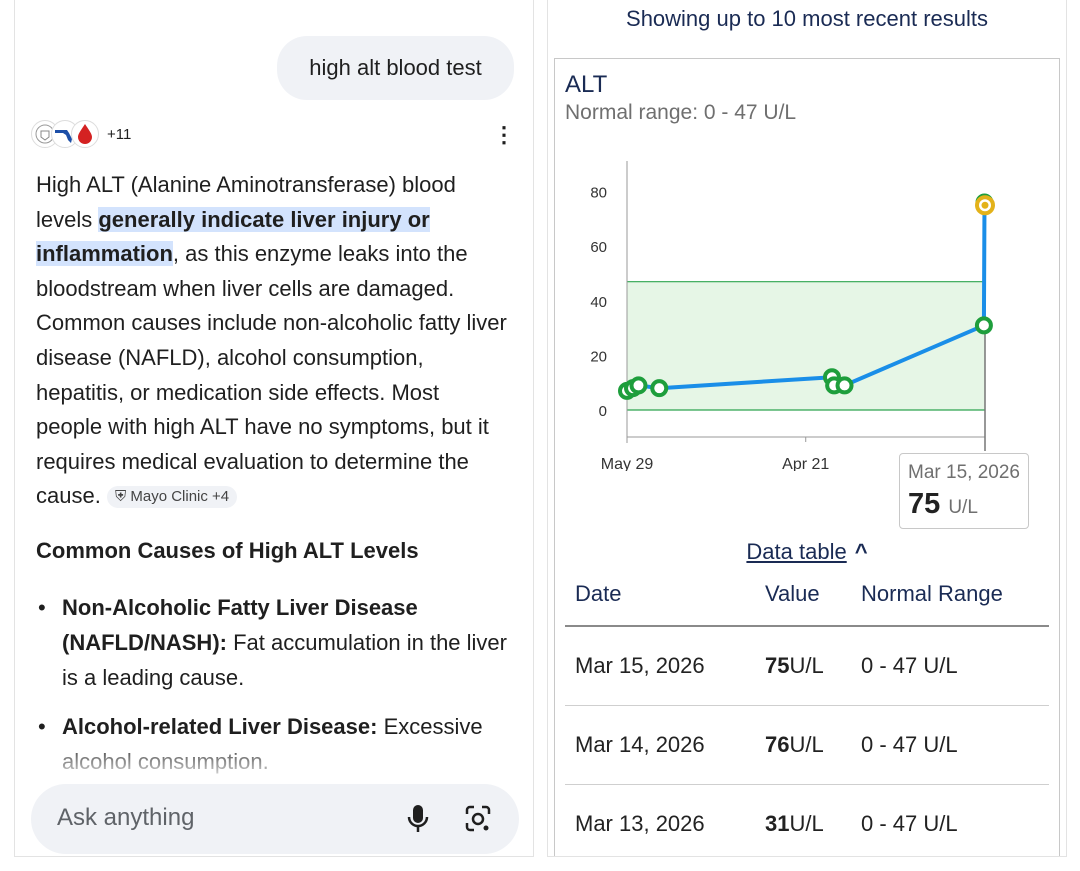 The width and height of the screenshot is (1080, 871). Describe the element at coordinates (418, 819) in the screenshot. I see `microphone-icon` at that location.